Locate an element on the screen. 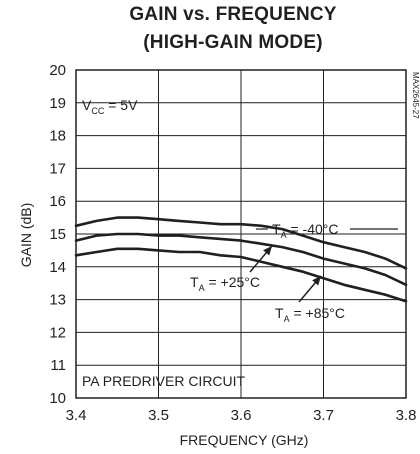 This screenshot has width=420, height=454. series-line-plus85c is located at coordinates (241, 275).